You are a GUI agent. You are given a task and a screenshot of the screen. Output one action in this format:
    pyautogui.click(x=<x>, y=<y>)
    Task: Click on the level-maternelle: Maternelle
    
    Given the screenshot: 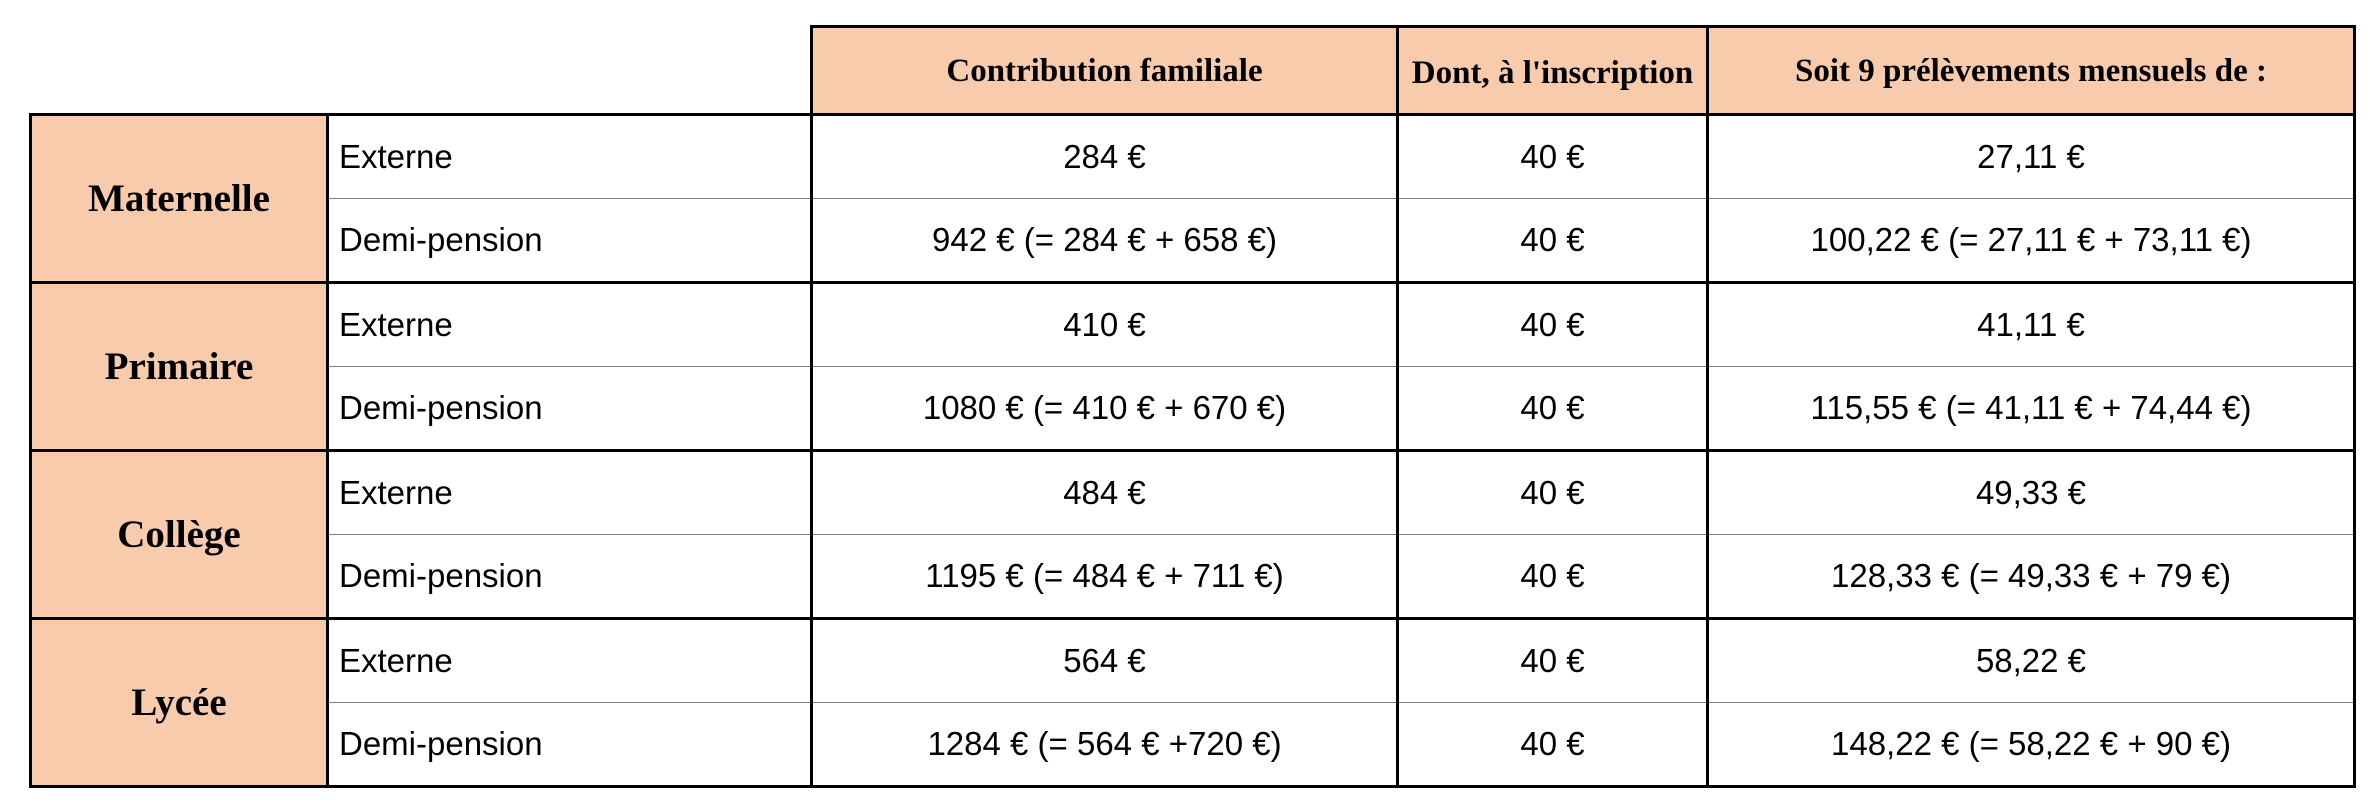 What is the action you would take?
    pyautogui.click(x=179, y=198)
    